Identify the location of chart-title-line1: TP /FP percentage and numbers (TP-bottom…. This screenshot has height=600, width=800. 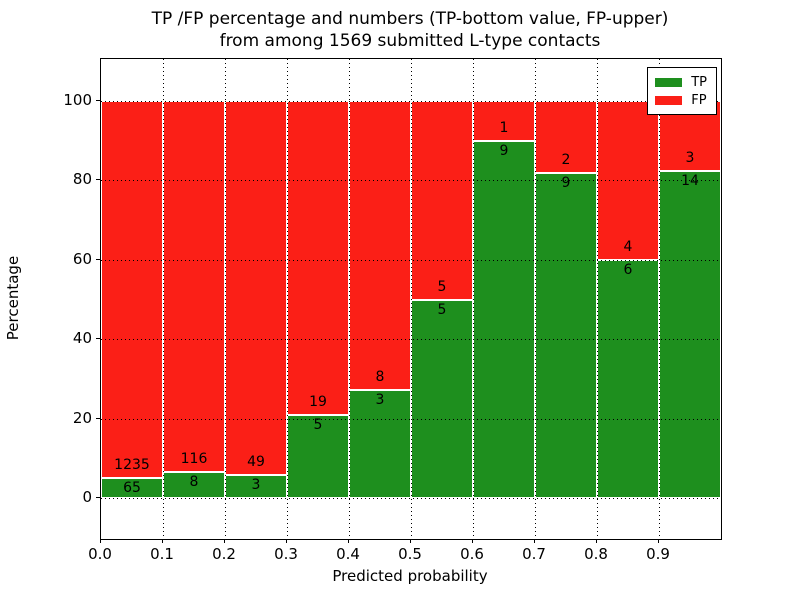
(410, 19).